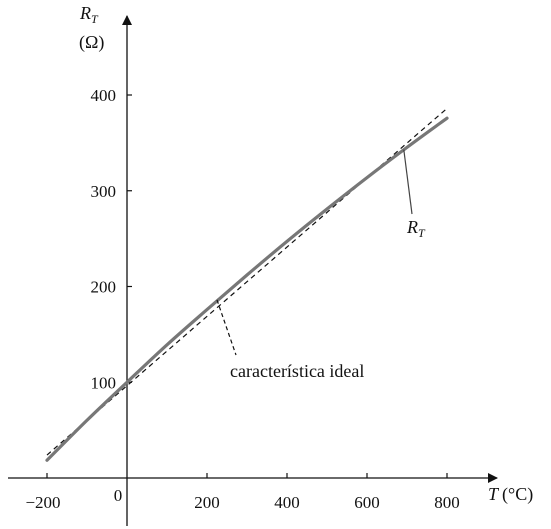 Image resolution: width=551 pixels, height=529 pixels. What do you see at coordinates (118, 495) in the screenshot?
I see `x-tick-label: 0` at bounding box center [118, 495].